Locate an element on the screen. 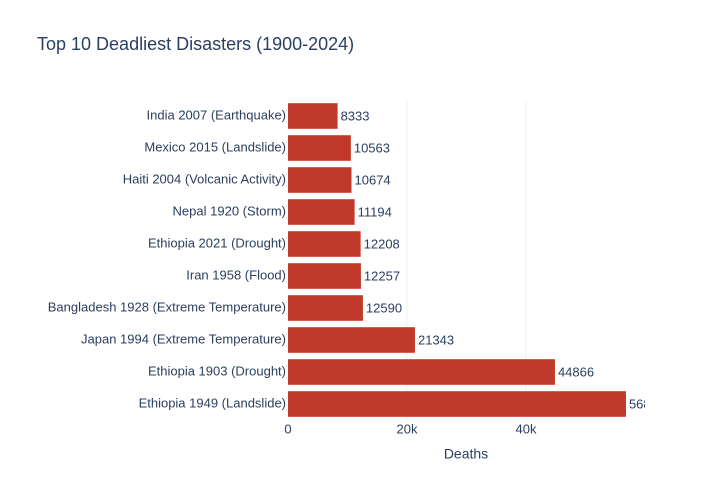 Image resolution: width=724 pixels, height=500 pixels. y-tick-label: Haiti 2004 (Volcanic Activity) is located at coordinates (204, 178).